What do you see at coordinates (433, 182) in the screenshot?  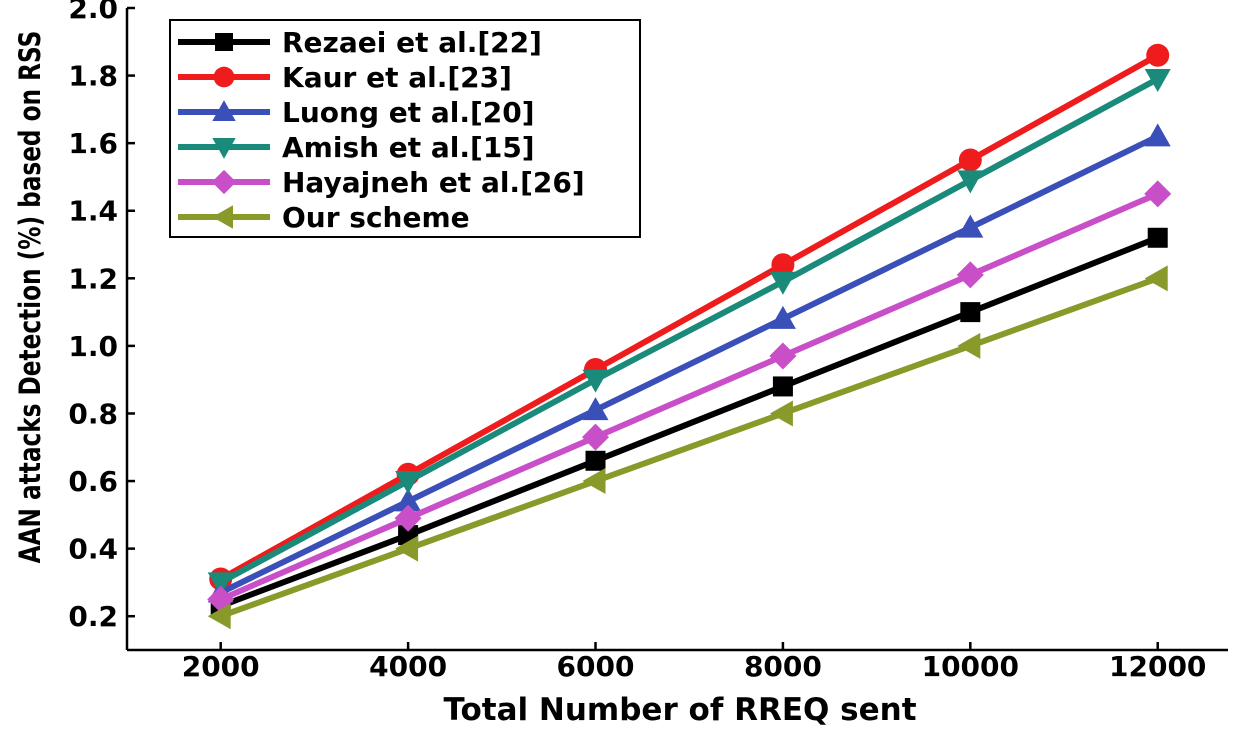 I see `legend-label: Hayajneh et al.[26]` at bounding box center [433, 182].